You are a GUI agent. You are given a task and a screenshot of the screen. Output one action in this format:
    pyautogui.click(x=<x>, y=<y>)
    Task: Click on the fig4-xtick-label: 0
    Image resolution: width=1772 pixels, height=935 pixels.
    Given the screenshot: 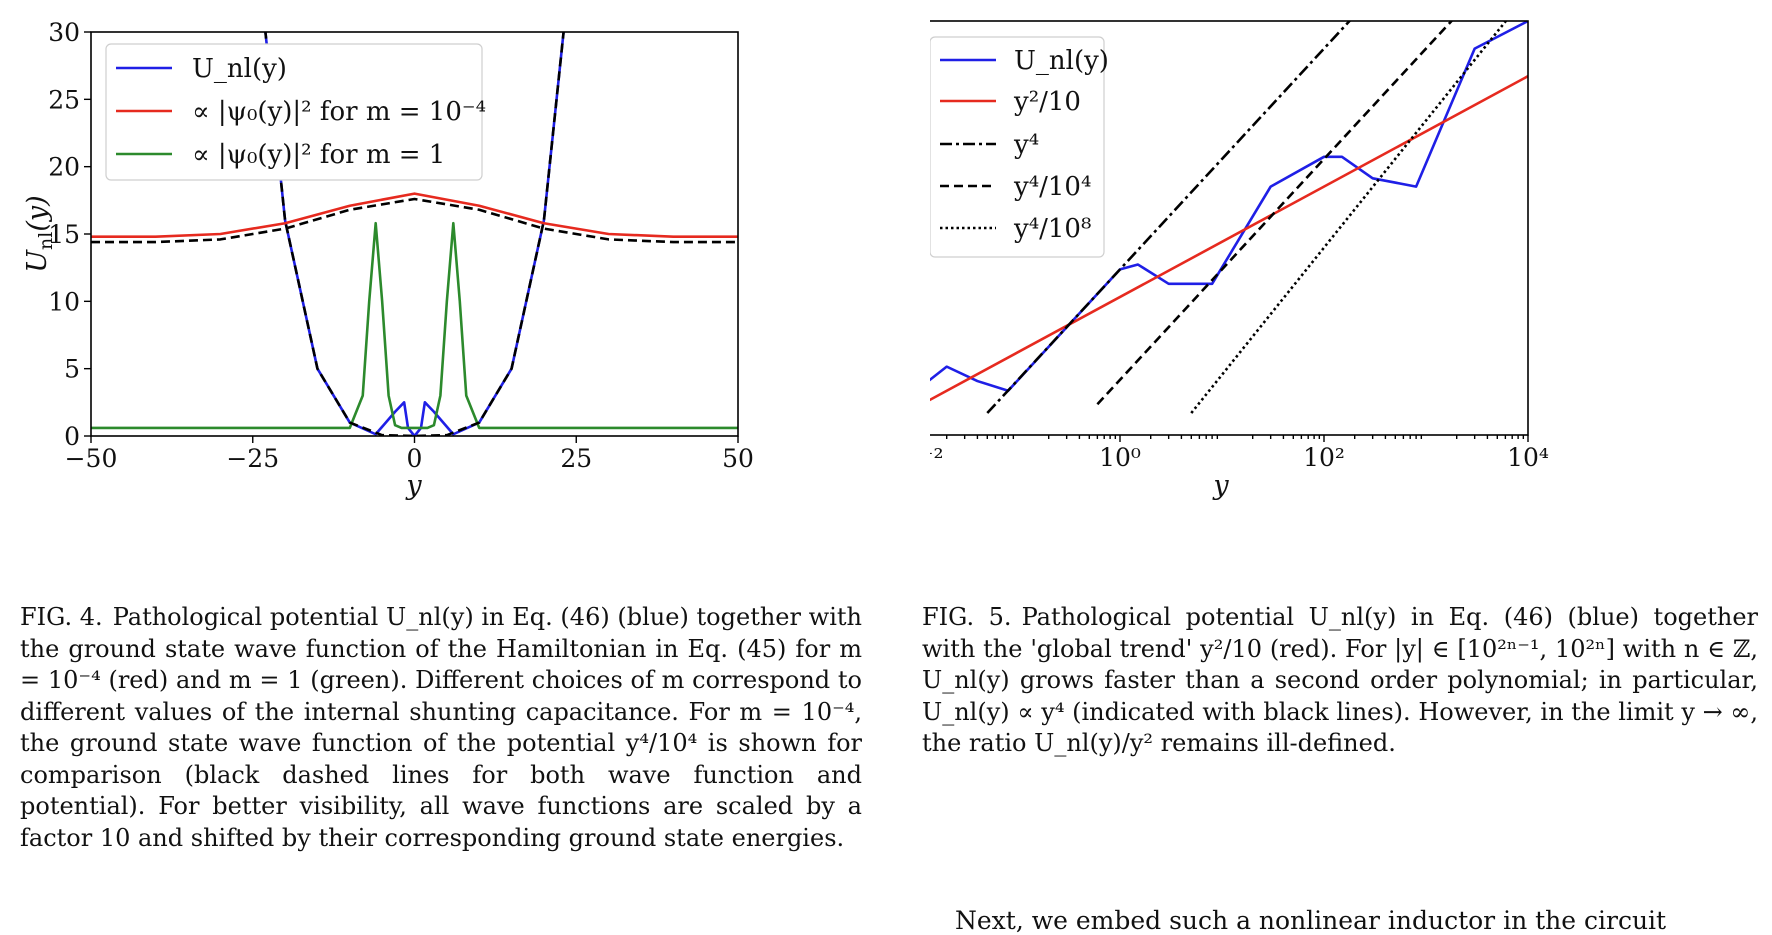 What is the action you would take?
    pyautogui.click(x=415, y=458)
    